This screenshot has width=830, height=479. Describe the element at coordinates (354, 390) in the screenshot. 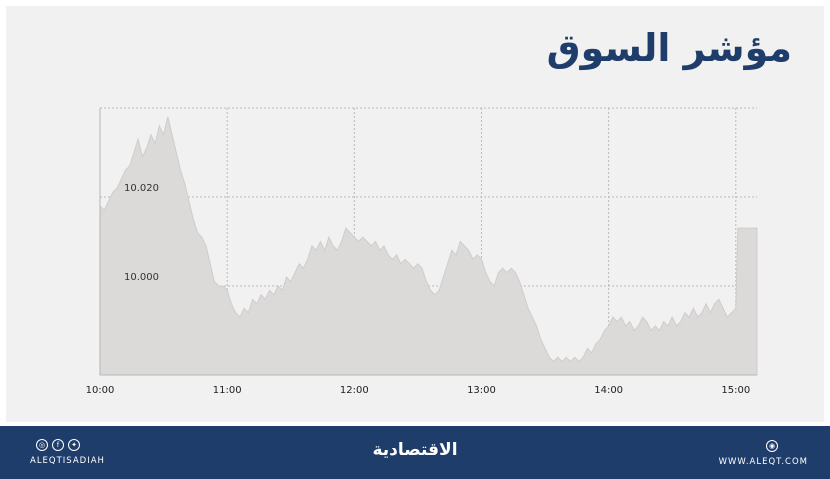

I see `x-tick-label: 12:00` at that location.